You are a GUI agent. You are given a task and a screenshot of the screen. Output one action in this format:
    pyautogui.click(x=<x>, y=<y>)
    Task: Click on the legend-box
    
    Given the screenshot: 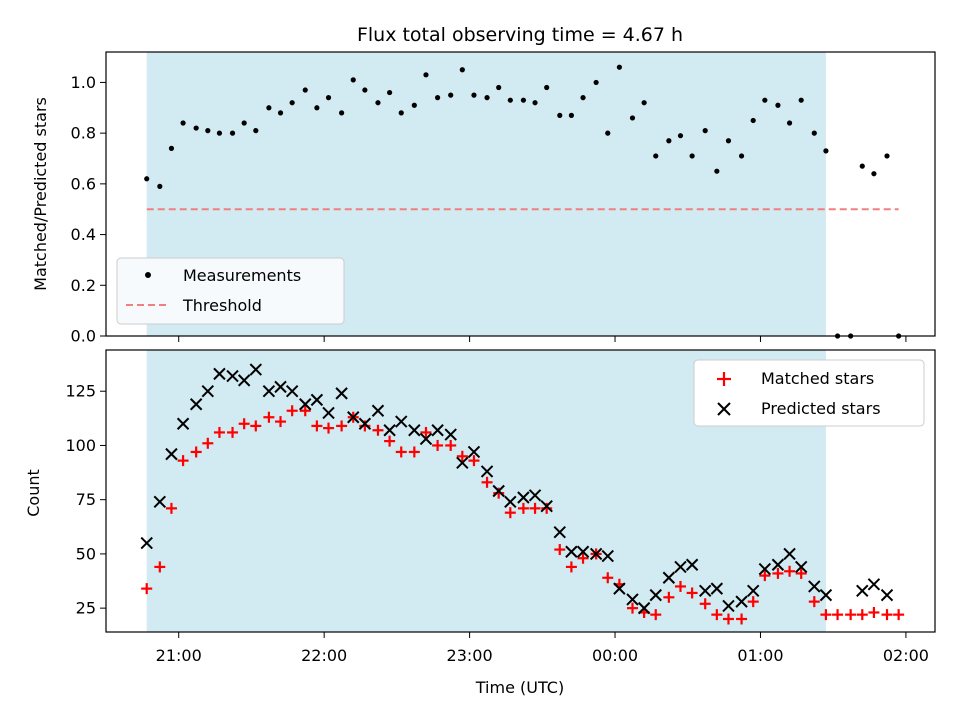 What is the action you would take?
    pyautogui.click(x=809, y=393)
    